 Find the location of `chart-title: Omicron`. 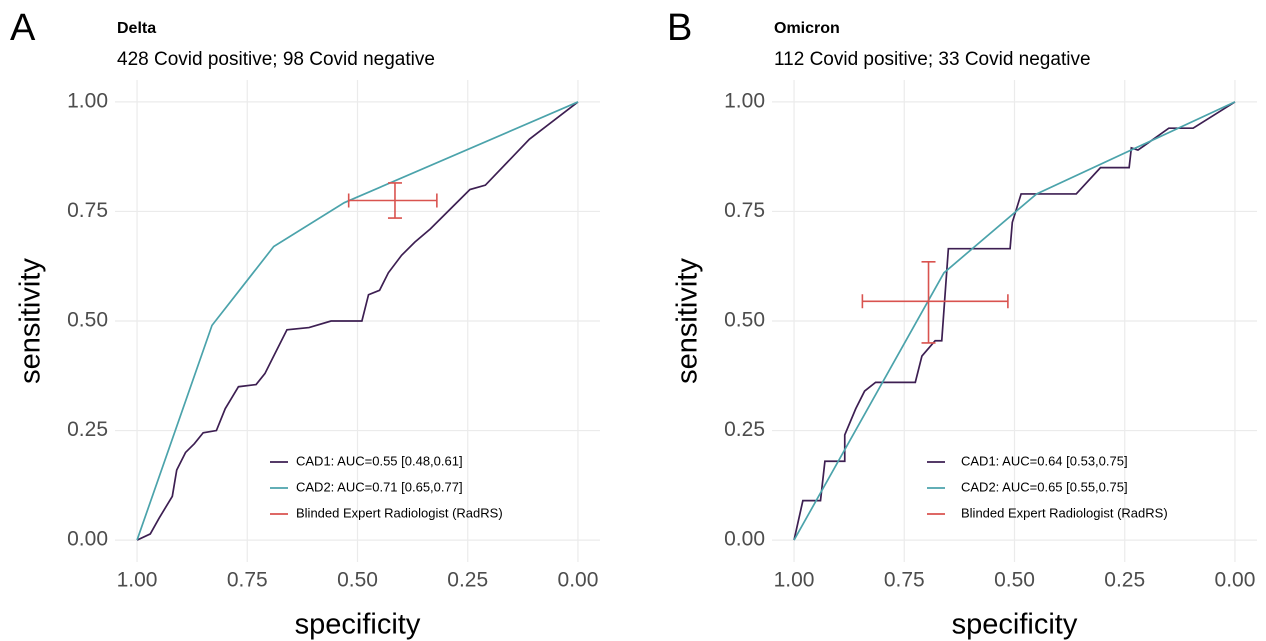

chart-title: Omicron is located at coordinates (807, 28).